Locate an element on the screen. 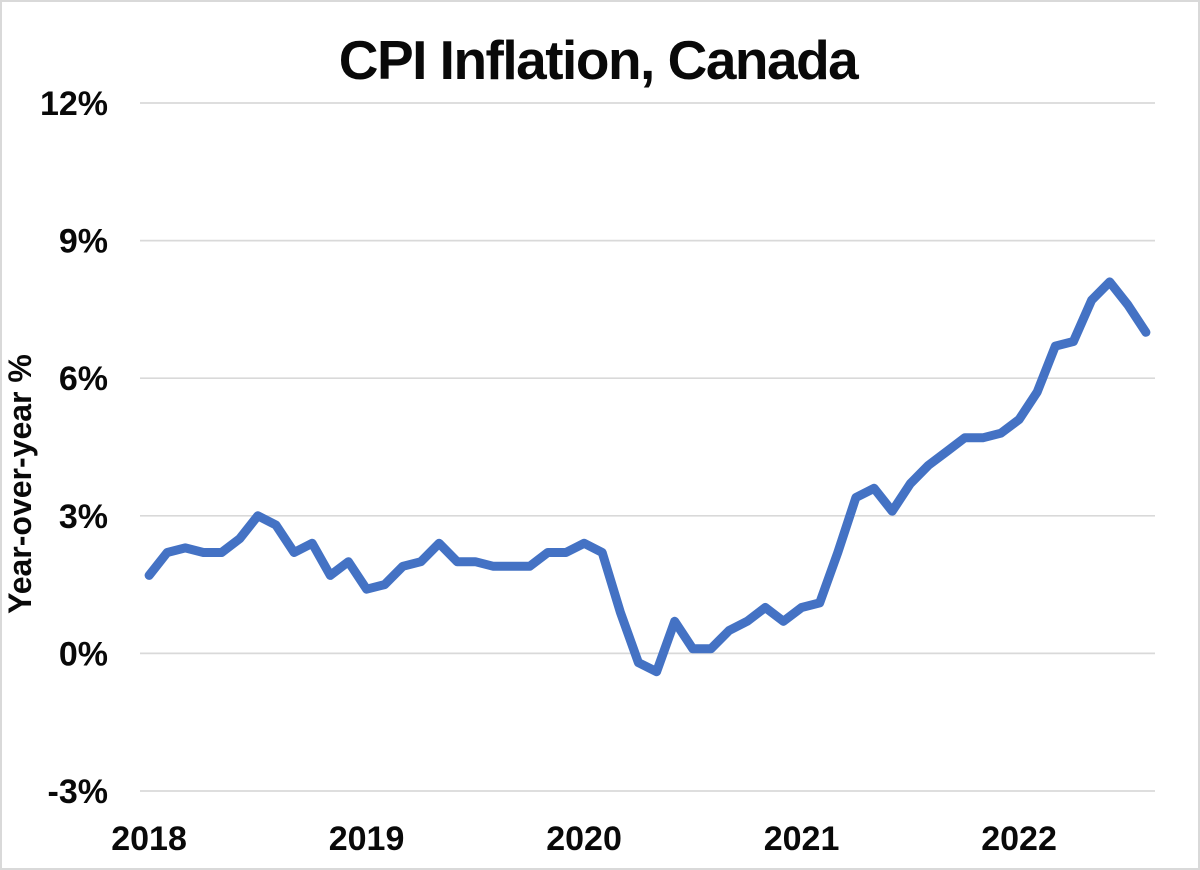  y-tick-label: 0% is located at coordinates (83, 654).